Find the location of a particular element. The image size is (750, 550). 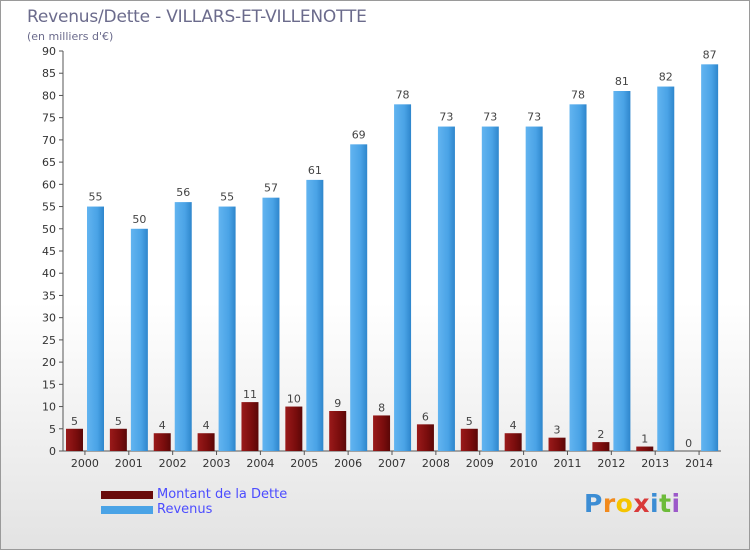

data-label-debt: 2 is located at coordinates (600, 434).